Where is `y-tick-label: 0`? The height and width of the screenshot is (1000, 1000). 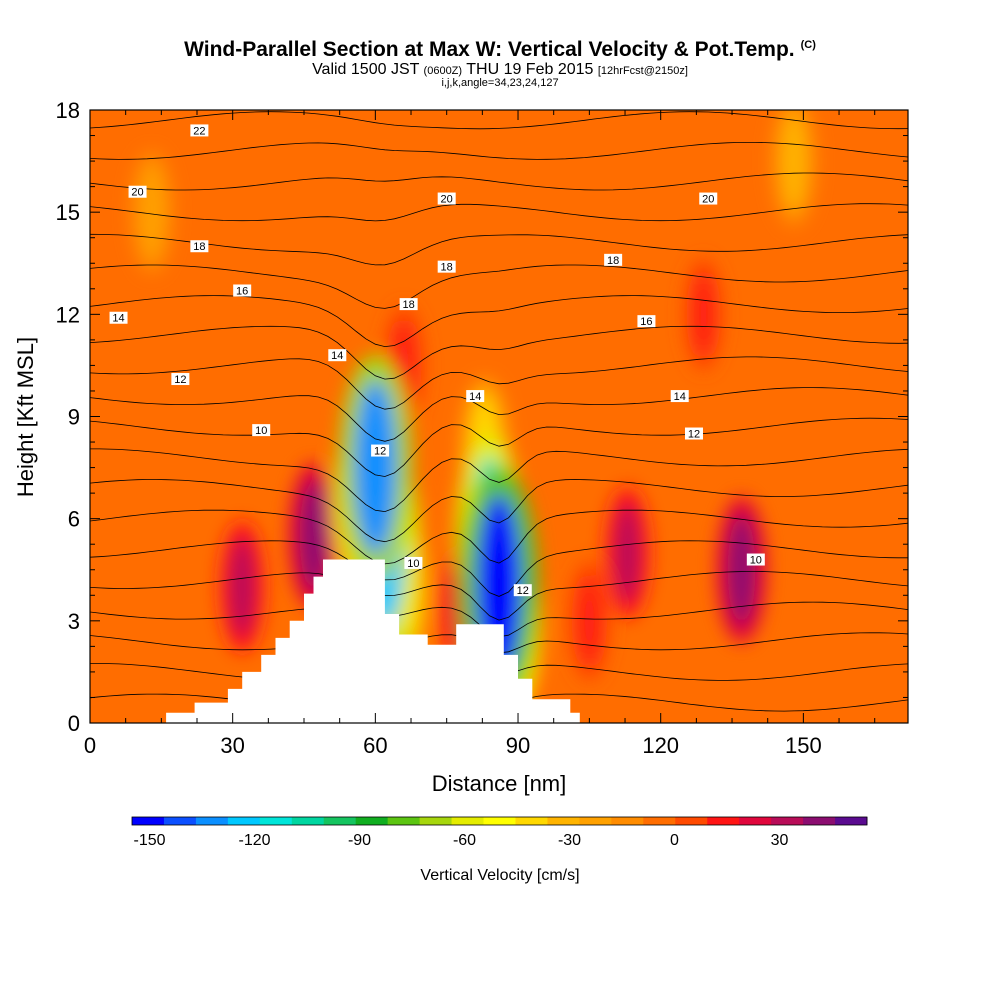
y-tick-label: 0 is located at coordinates (74, 723).